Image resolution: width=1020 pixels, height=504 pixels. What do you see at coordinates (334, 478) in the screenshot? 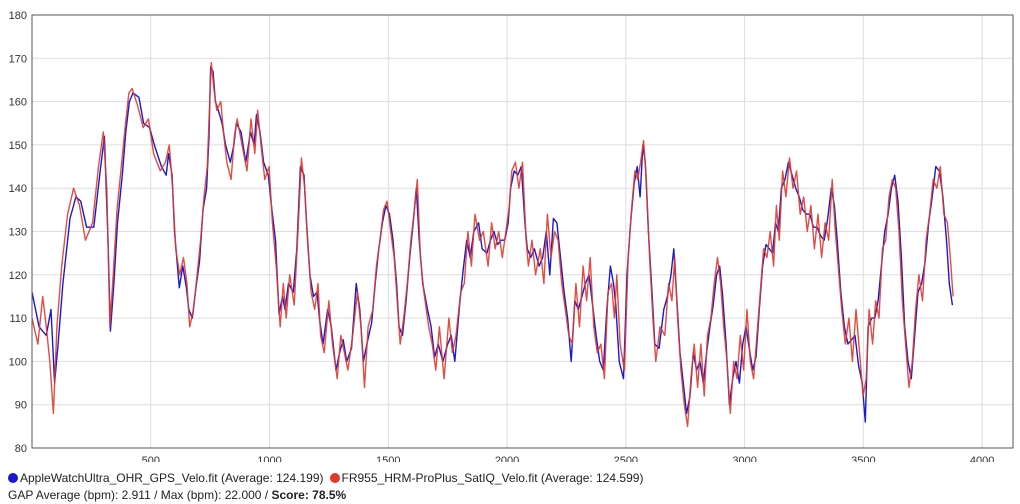
I see `legend-dot-fr955` at bounding box center [334, 478].